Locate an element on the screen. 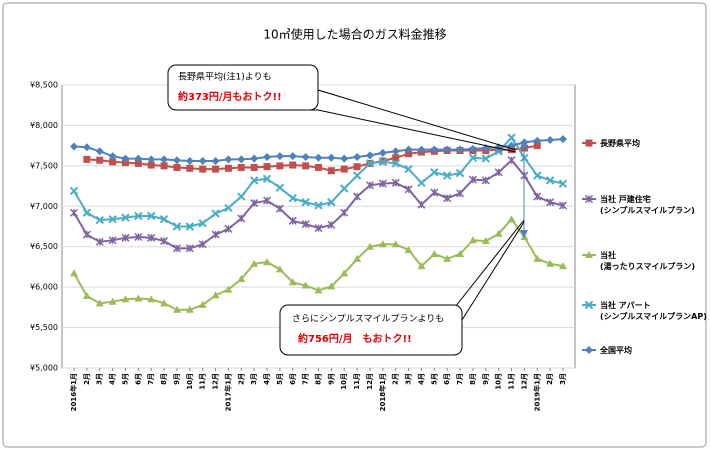  legend-label: 当社 戸建住宅 (シンプルスマイルプラン) is located at coordinates (647, 204).